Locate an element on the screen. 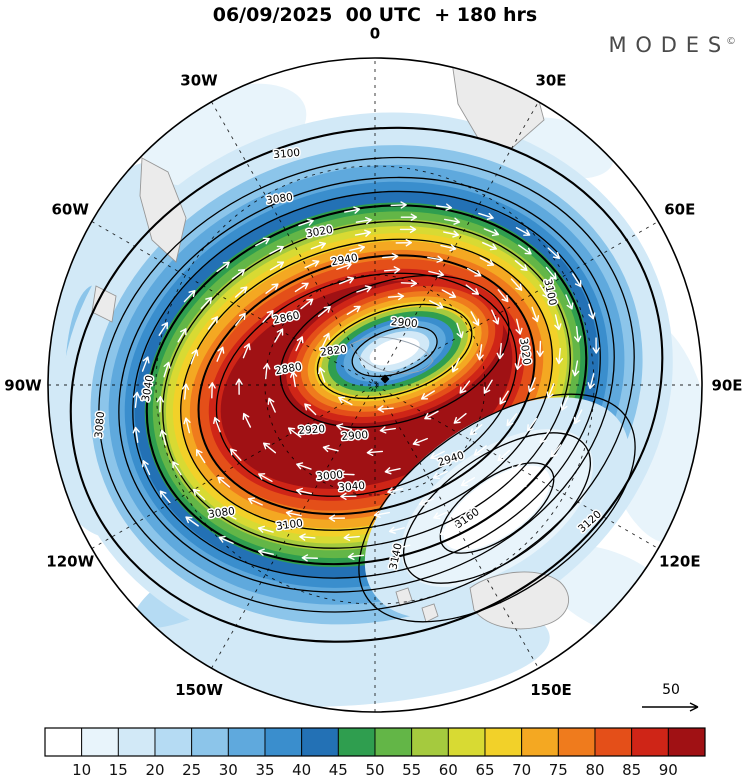  reference-arrow-icon is located at coordinates (670, 707).